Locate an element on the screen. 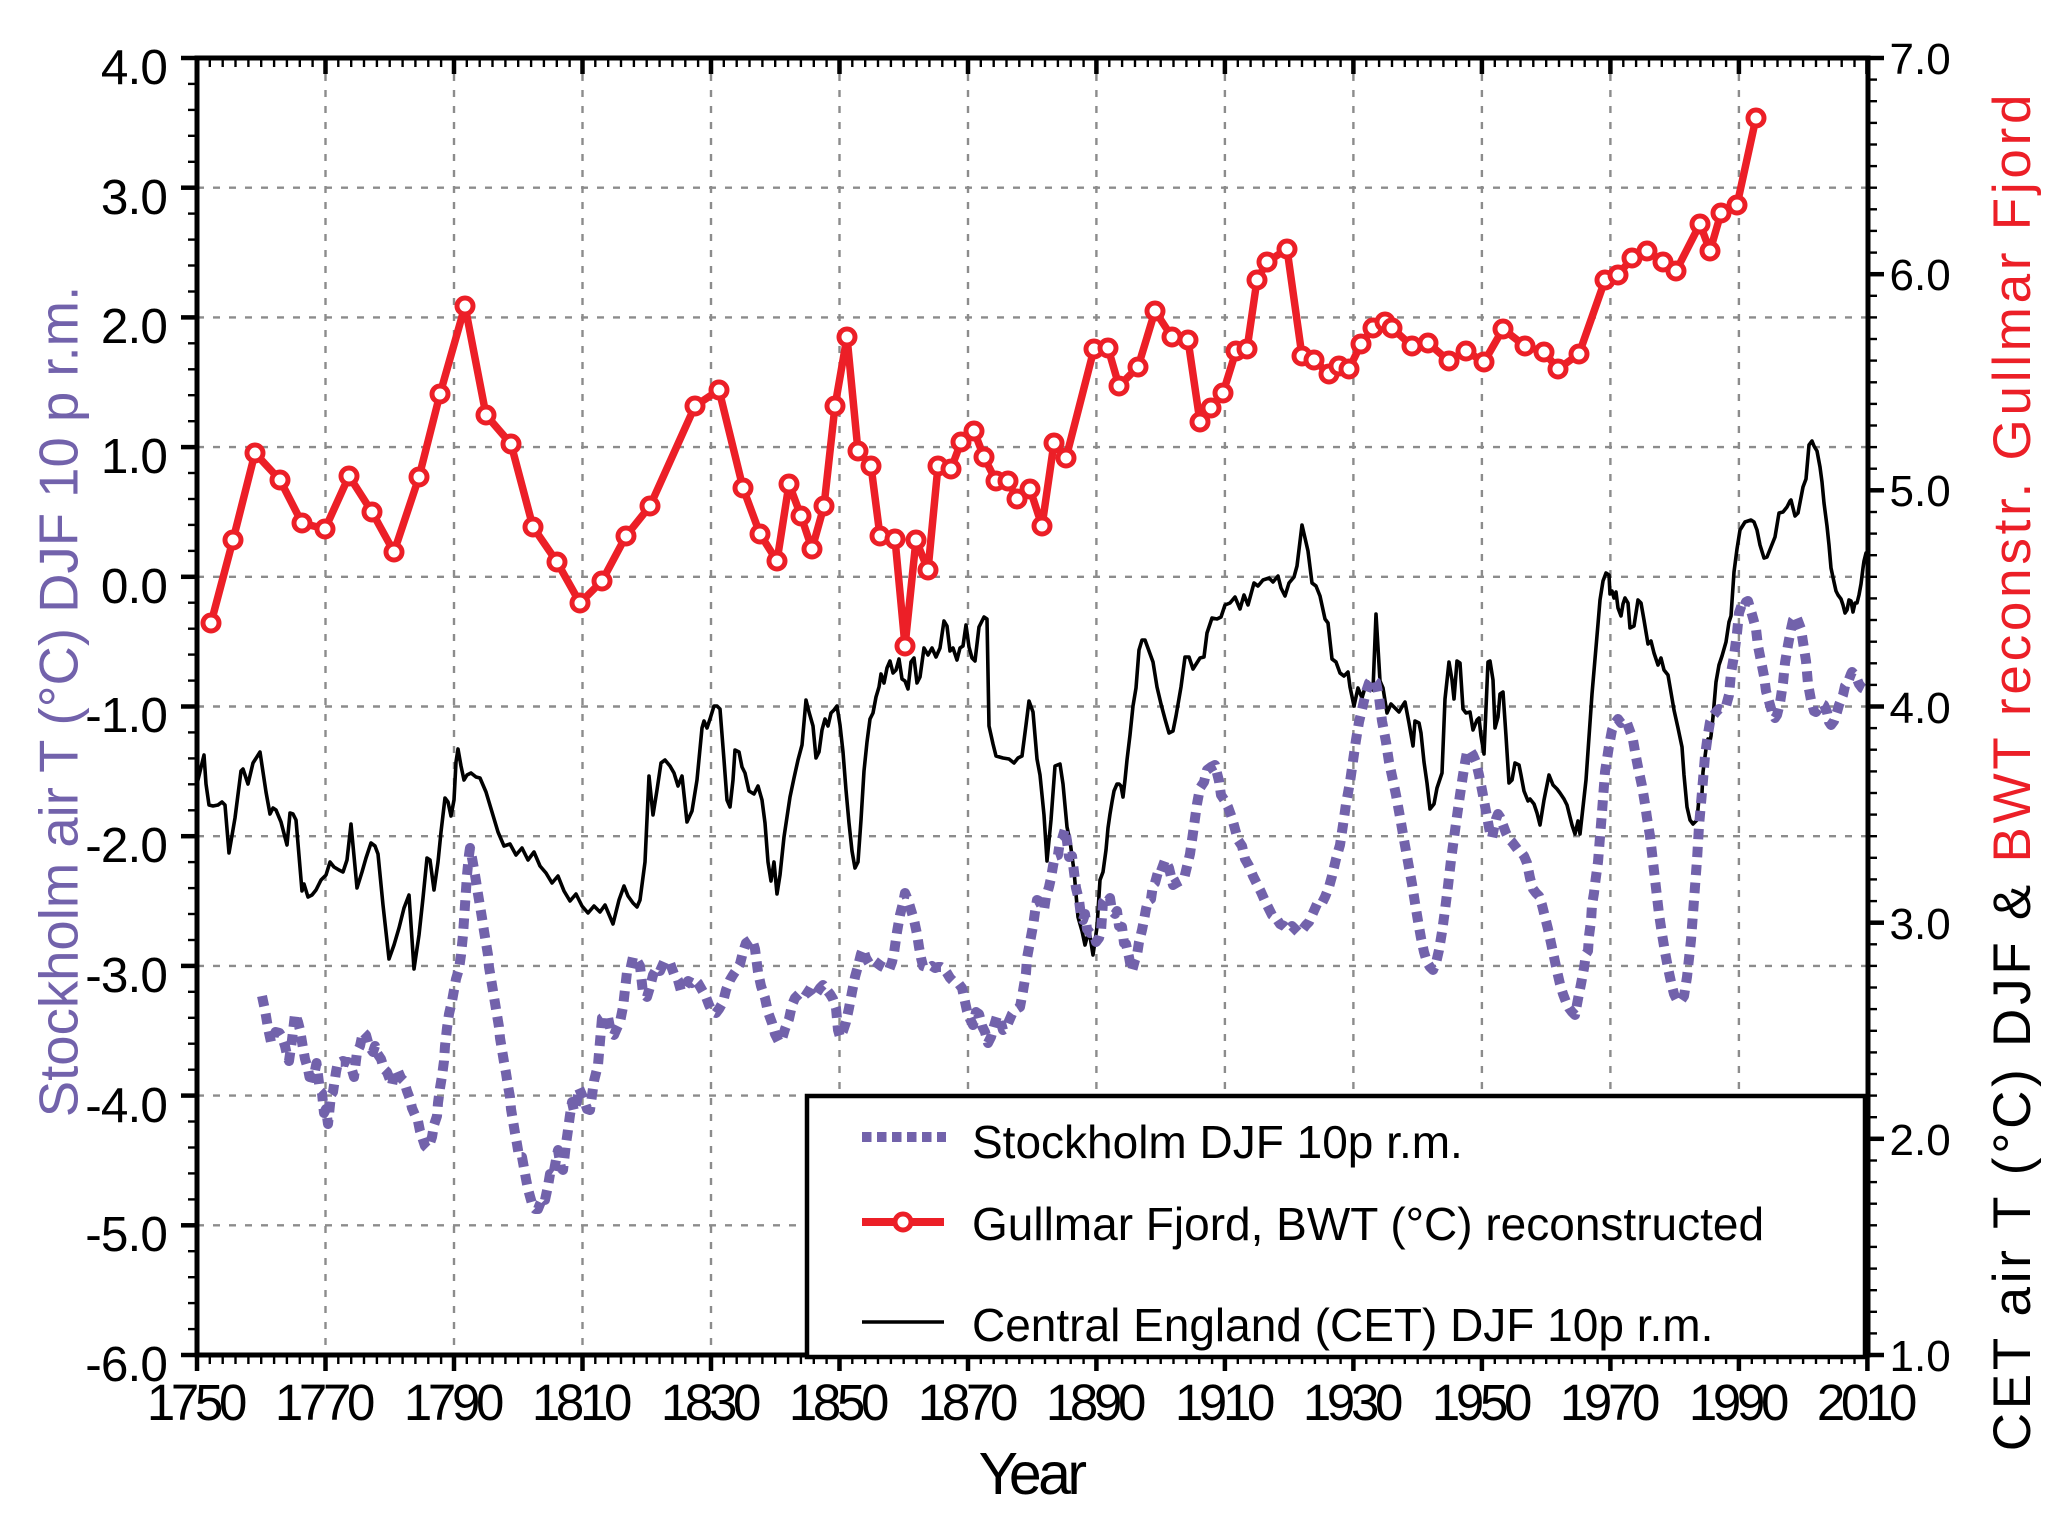  svg-text: 1850 is located at coordinates (838, 1402).